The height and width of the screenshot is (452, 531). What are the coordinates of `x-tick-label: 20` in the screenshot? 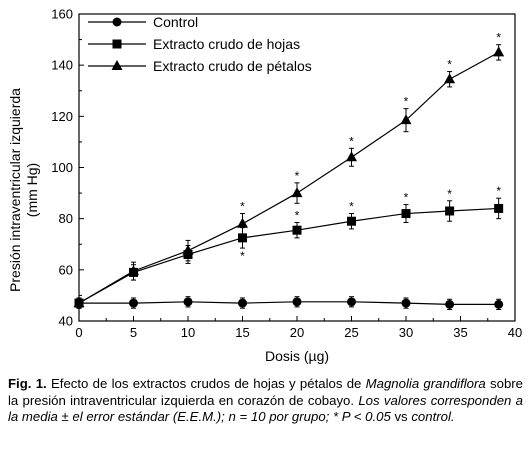 It's located at (297, 332).